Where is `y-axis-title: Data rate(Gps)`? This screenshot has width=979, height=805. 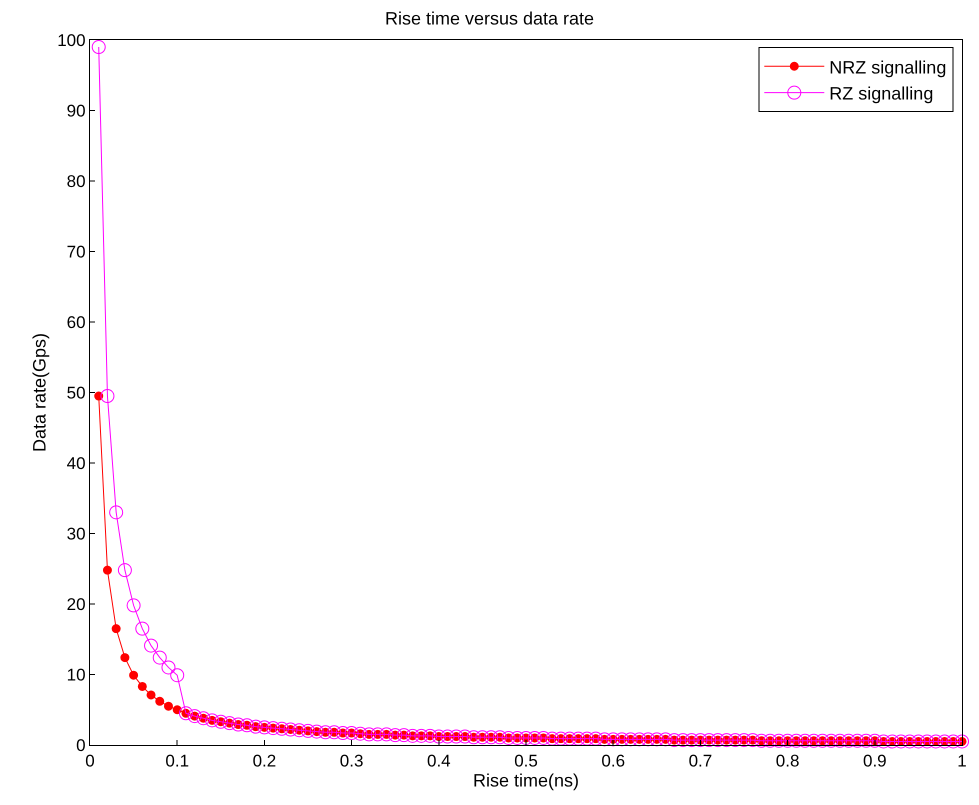 y-axis-title: Data rate(Gps) is located at coordinates (39, 392).